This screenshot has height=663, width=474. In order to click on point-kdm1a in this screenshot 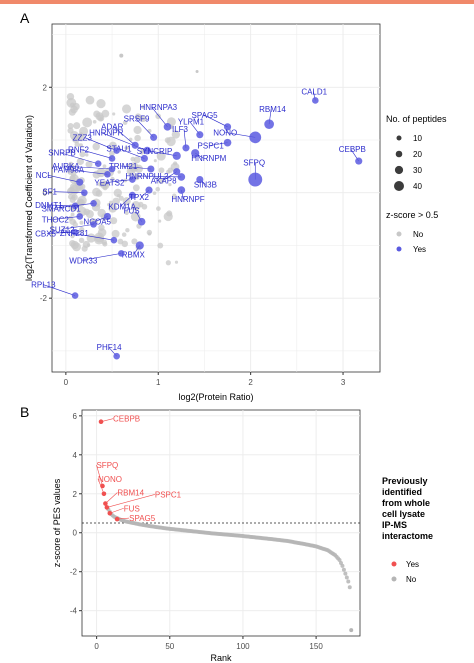, I will do `click(132, 195)`.